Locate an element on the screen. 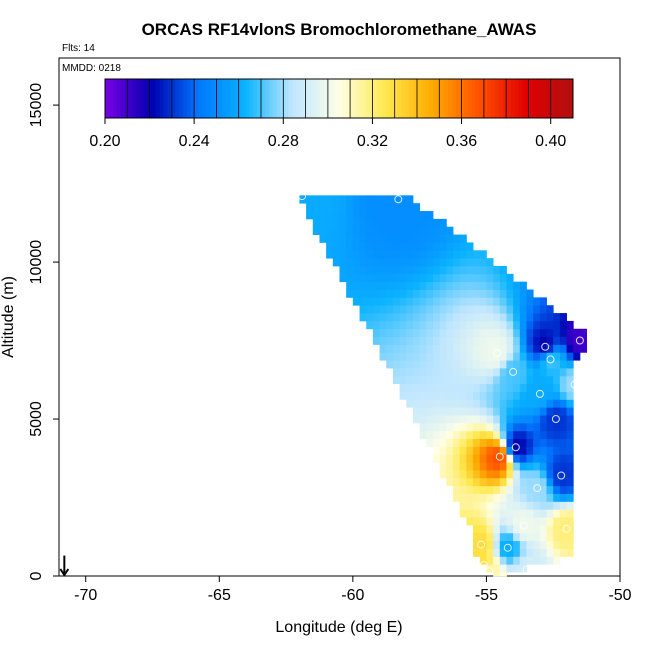 The width and height of the screenshot is (650, 650). y-tick-label: 15000 is located at coordinates (36, 105).